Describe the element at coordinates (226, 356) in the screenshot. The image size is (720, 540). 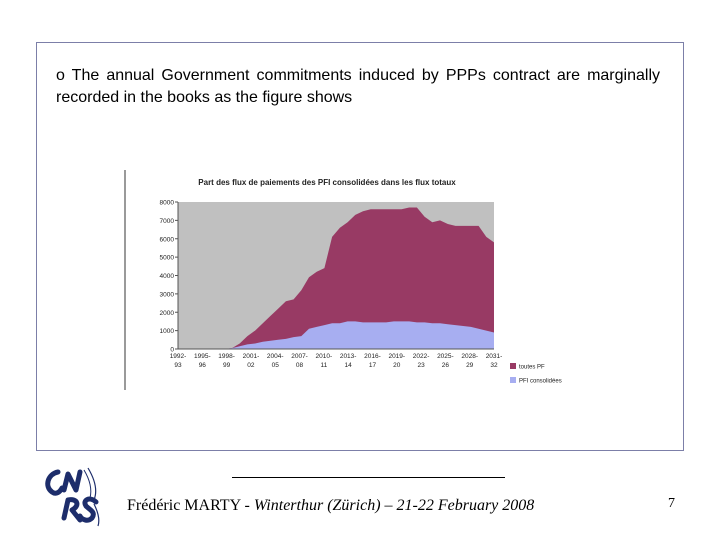
I see `x-tick-label-year: 1998-` at that location.